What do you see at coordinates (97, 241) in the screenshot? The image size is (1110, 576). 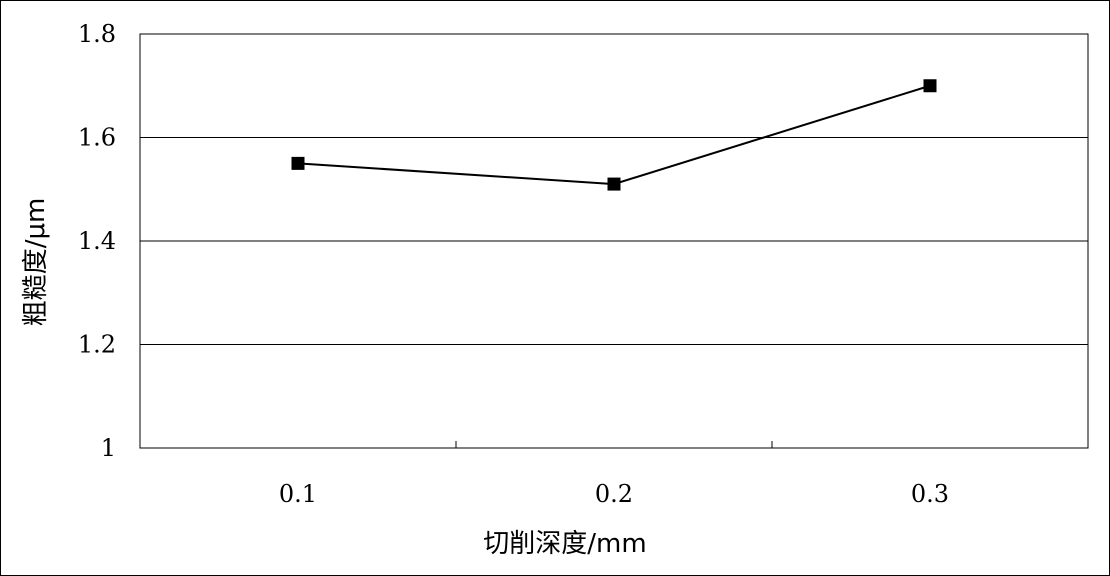 I see `y-tick-label-2: 1.4` at bounding box center [97, 241].